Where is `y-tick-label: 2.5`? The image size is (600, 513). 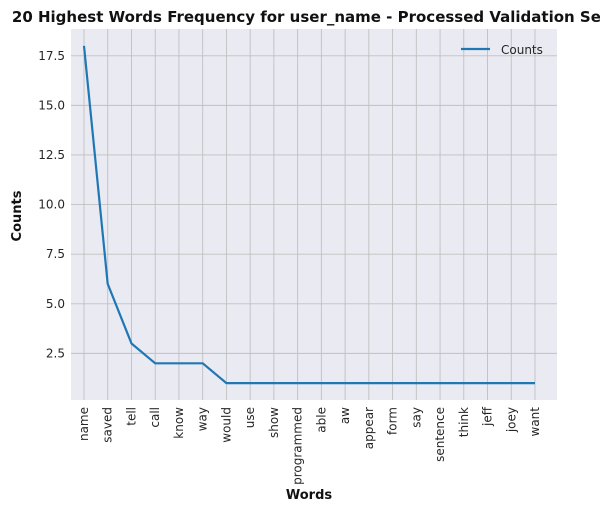 y-tick-label: 2.5 is located at coordinates (55, 353).